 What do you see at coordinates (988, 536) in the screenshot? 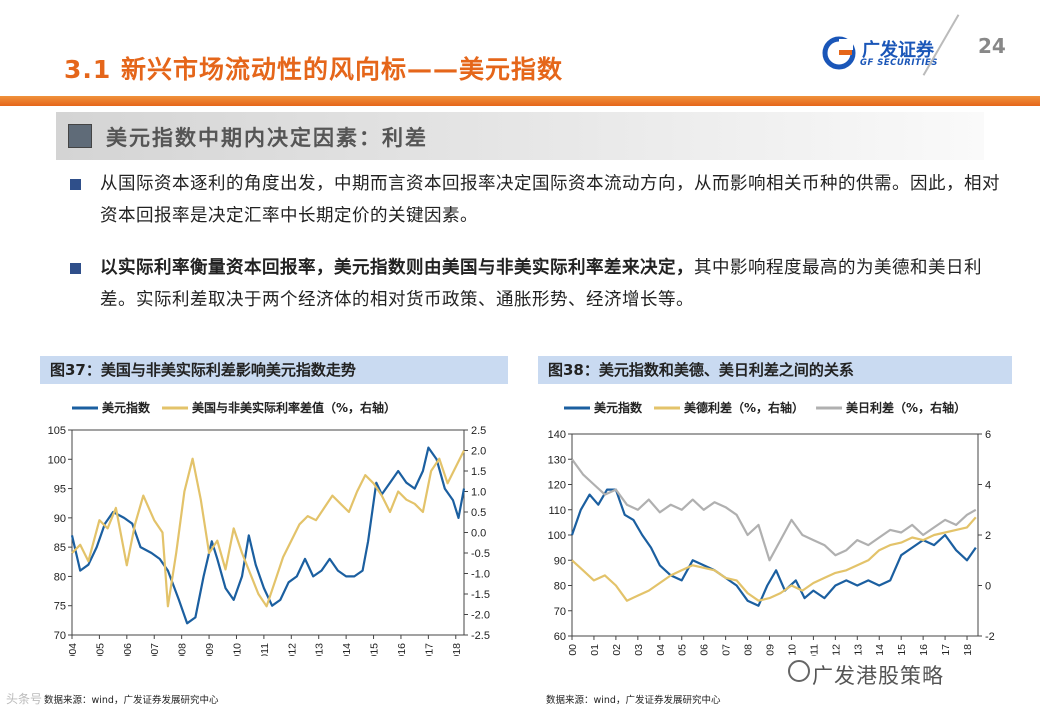
I see `y-right-tick-label: 2` at bounding box center [988, 536].